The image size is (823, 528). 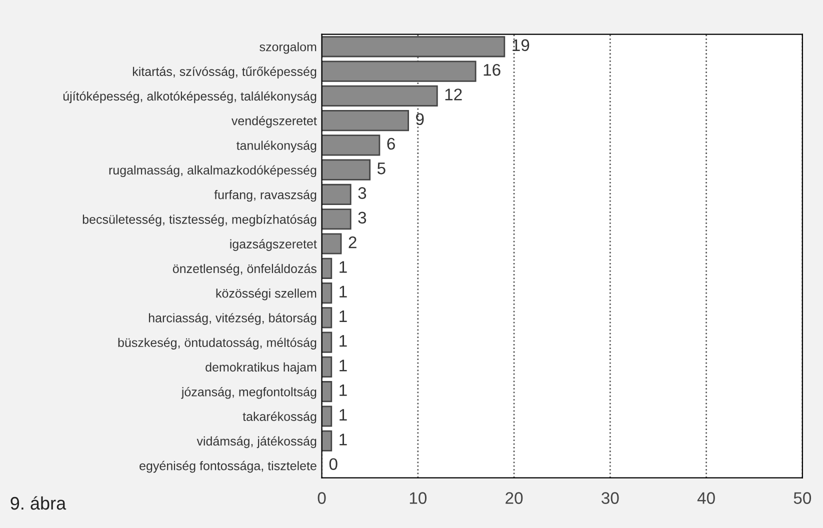 I want to click on y-tick-label: büszkeség, öntudatosság, méltóság, so click(x=217, y=344).